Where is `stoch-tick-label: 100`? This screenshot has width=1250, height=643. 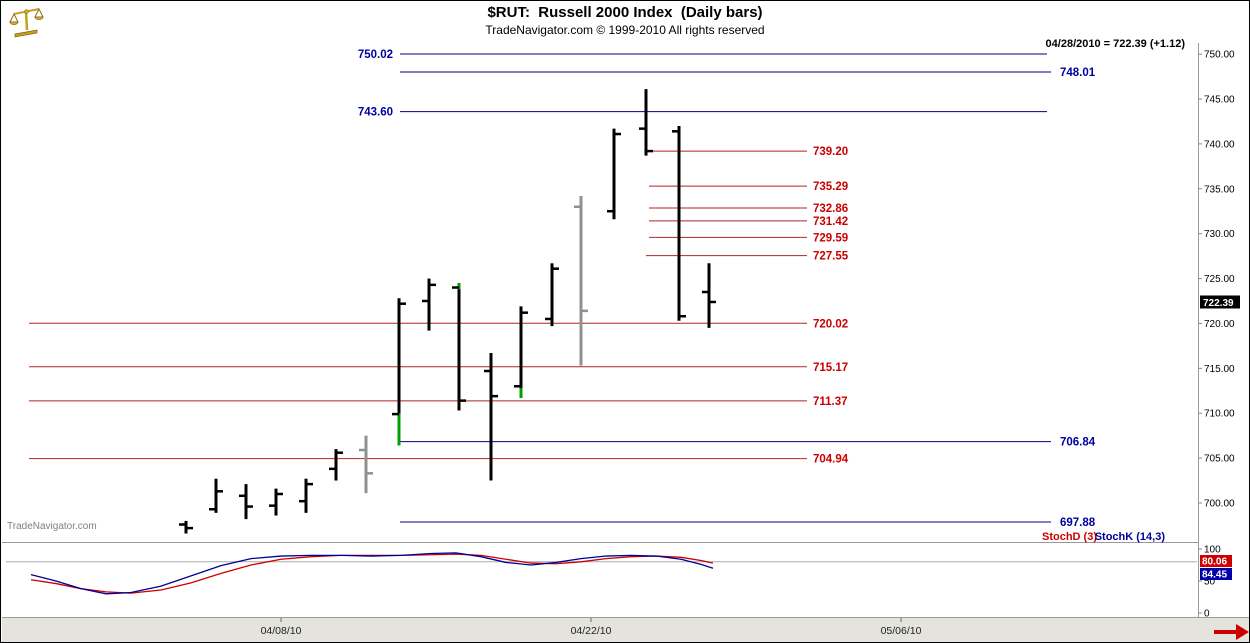
stoch-tick-label: 100 is located at coordinates (1212, 550).